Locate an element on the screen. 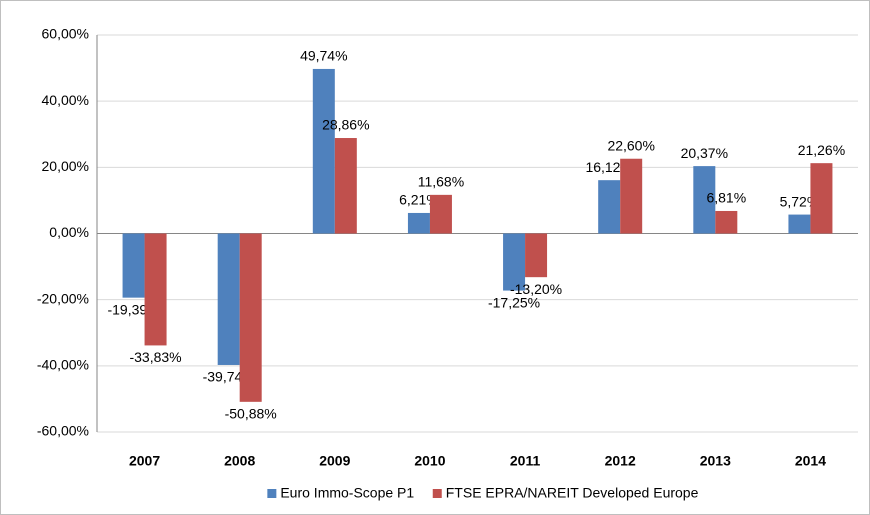 The image size is (870, 515). data-label: 6,21% is located at coordinates (419, 200).